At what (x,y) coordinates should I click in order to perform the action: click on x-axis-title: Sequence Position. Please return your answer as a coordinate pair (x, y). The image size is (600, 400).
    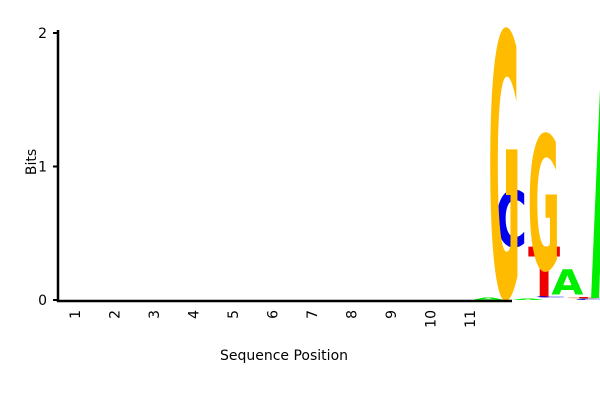
    Looking at the image, I should click on (284, 356).